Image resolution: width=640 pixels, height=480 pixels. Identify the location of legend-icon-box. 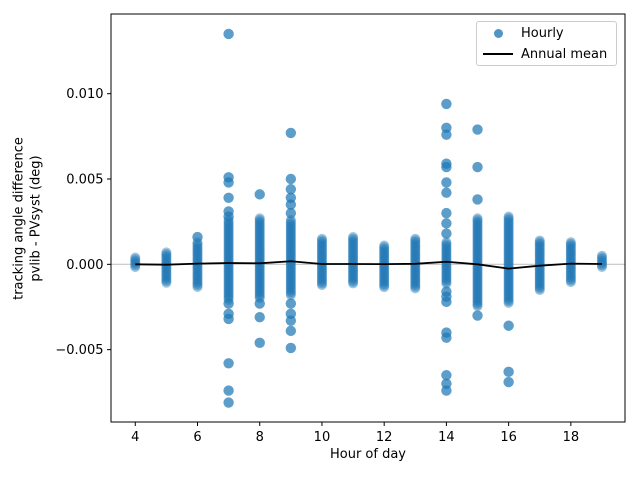
(498, 33).